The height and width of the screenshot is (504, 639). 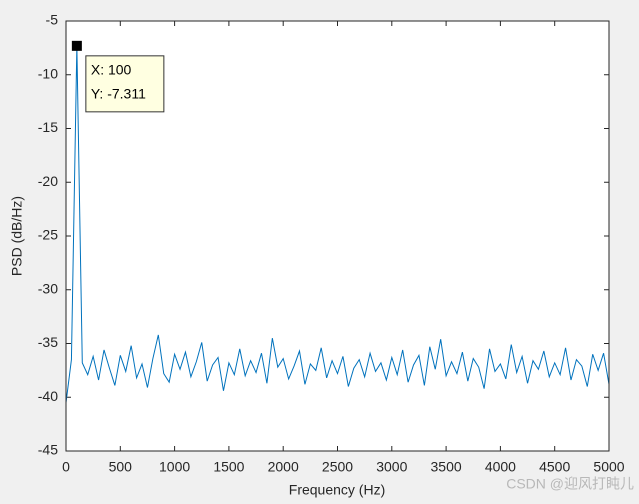 What do you see at coordinates (48, 73) in the screenshot?
I see `y-tick-label: -10` at bounding box center [48, 73].